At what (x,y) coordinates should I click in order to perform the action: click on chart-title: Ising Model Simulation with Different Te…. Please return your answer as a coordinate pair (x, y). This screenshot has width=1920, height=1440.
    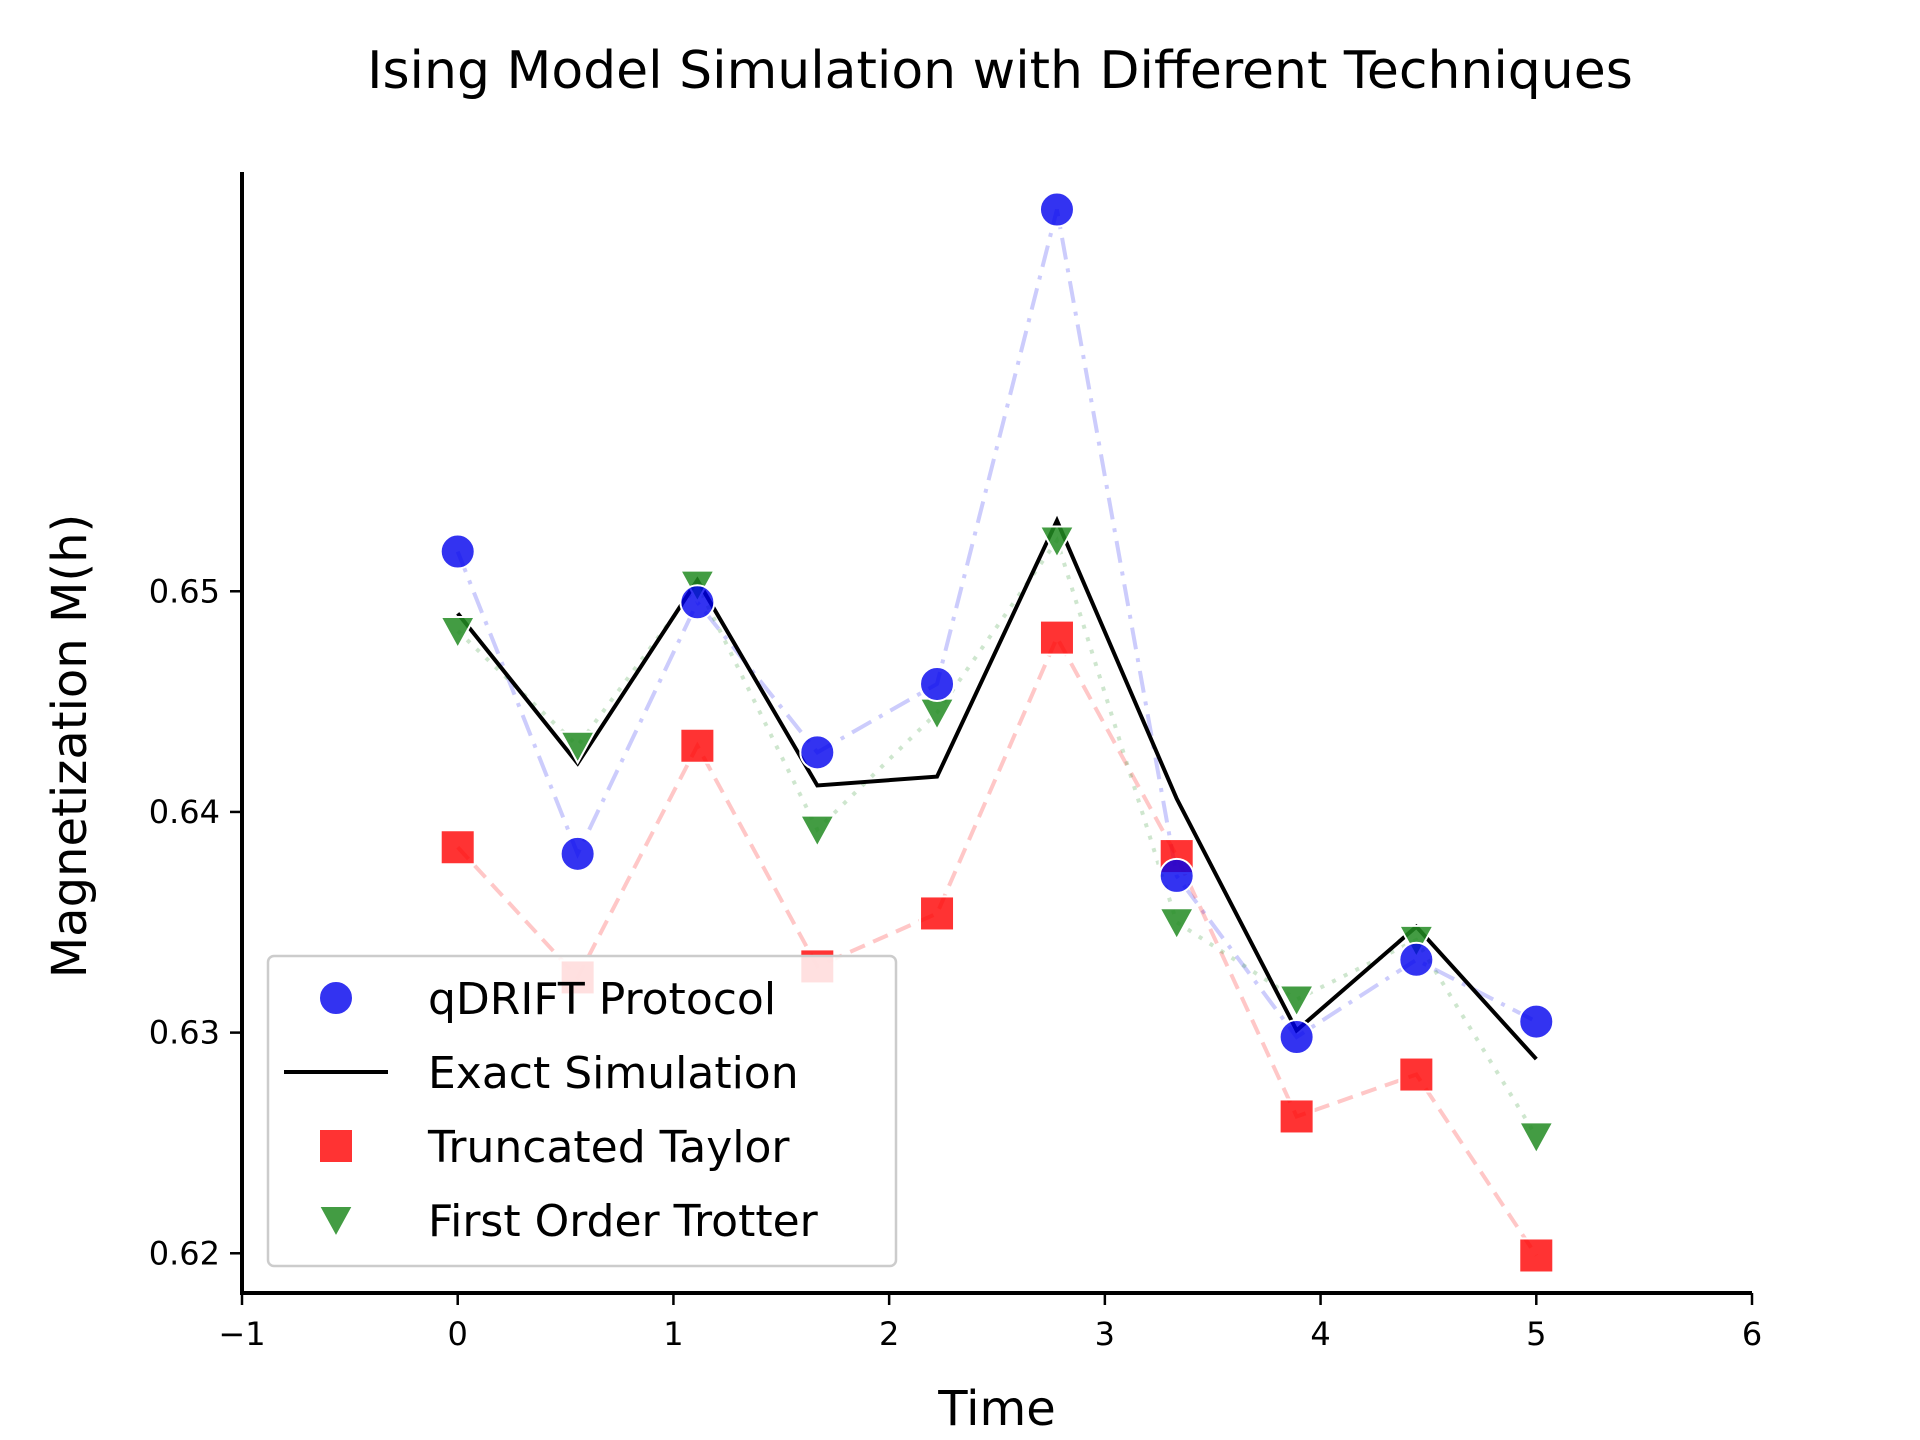
    Looking at the image, I should click on (1000, 71).